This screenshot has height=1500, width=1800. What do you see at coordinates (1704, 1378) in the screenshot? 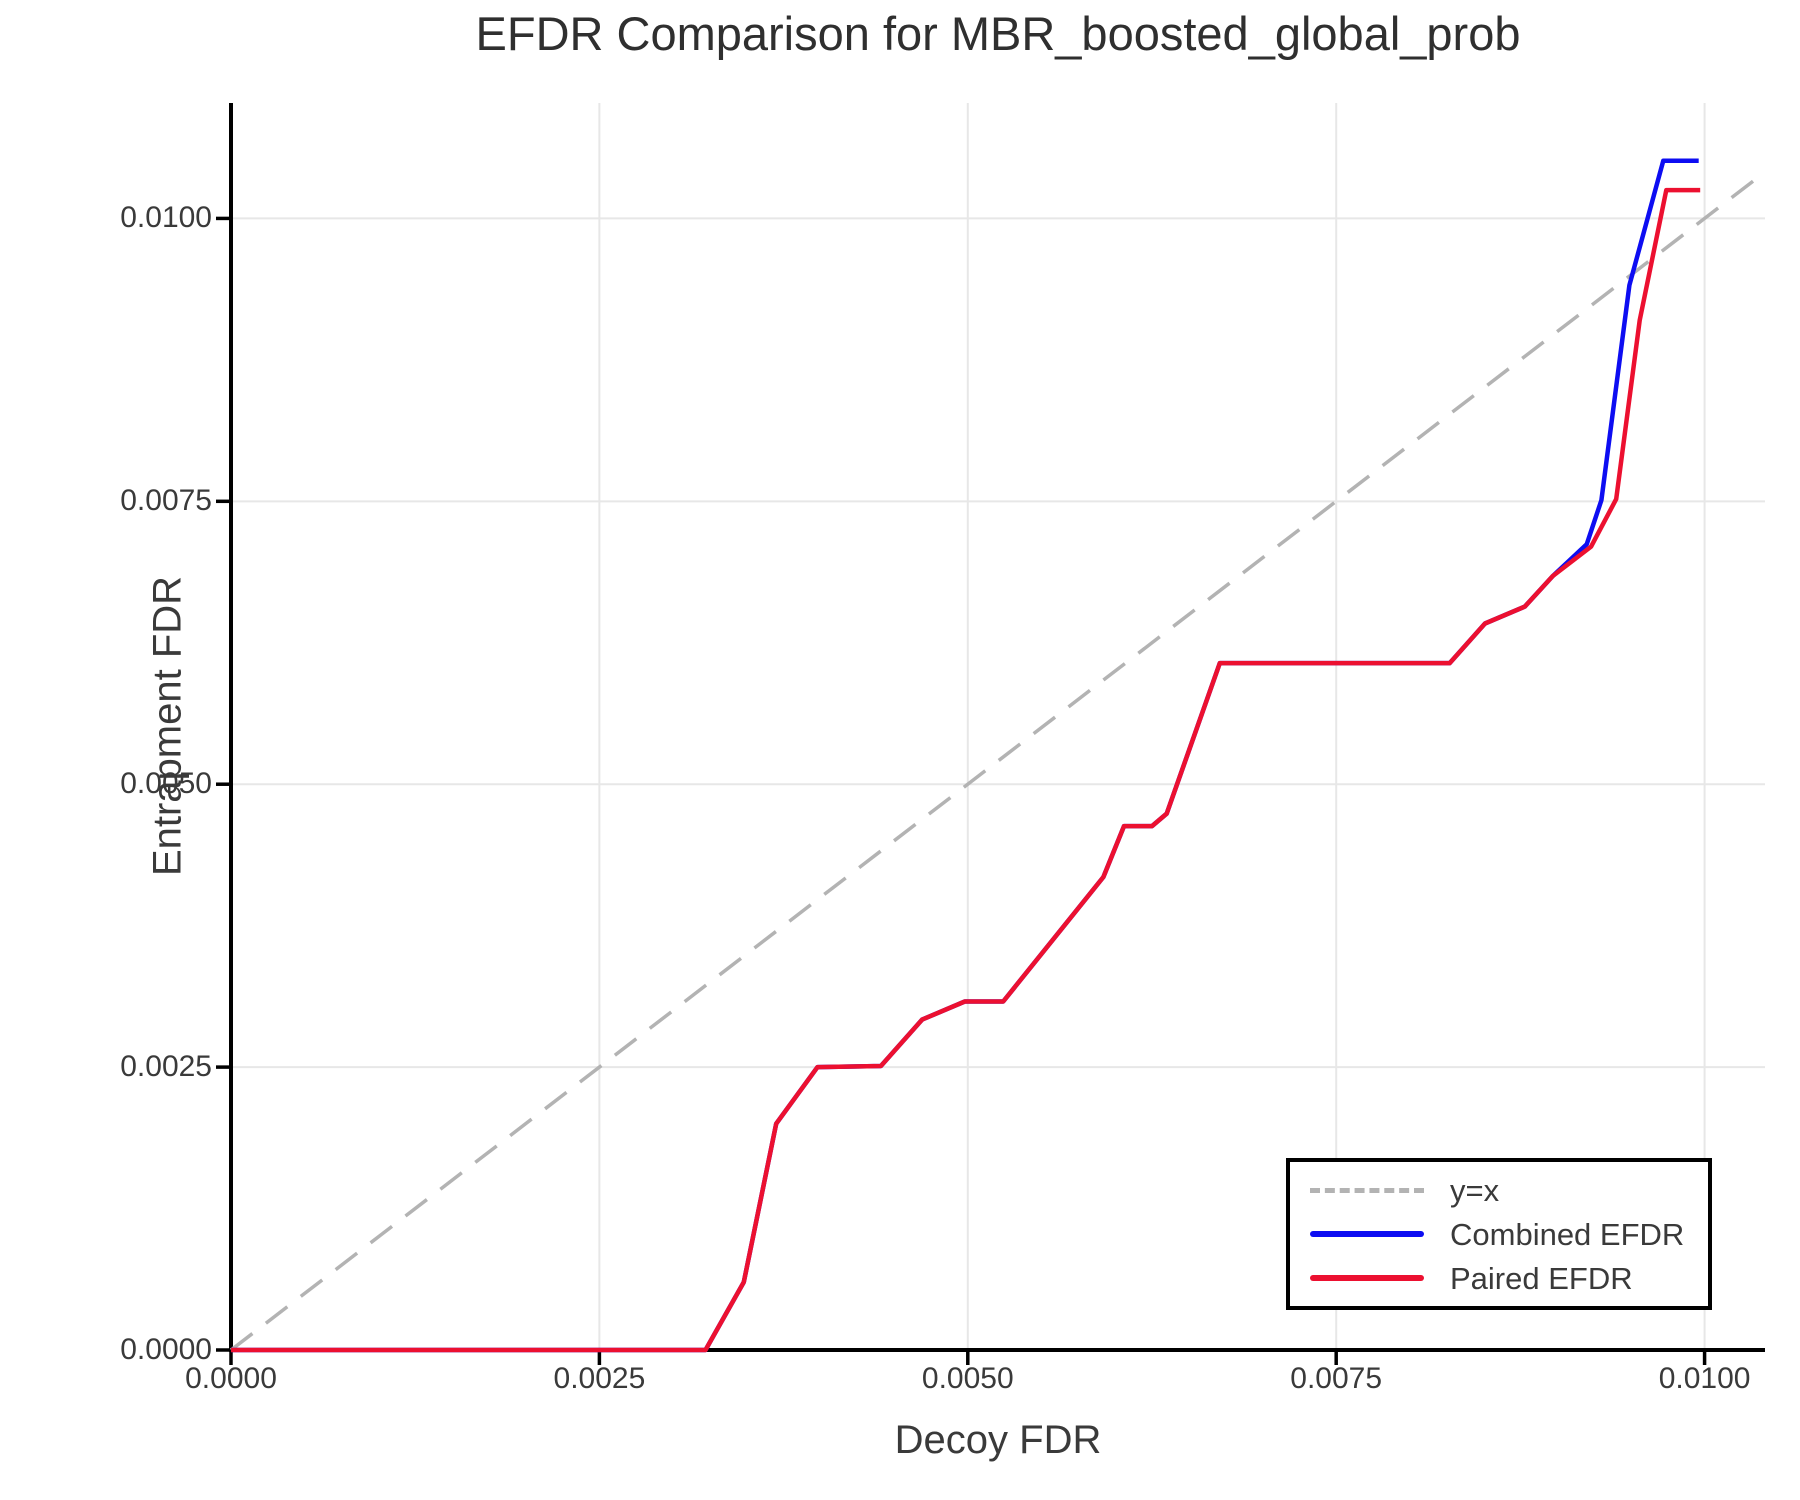
I see `x-tick-label: 0.0100` at bounding box center [1704, 1378].